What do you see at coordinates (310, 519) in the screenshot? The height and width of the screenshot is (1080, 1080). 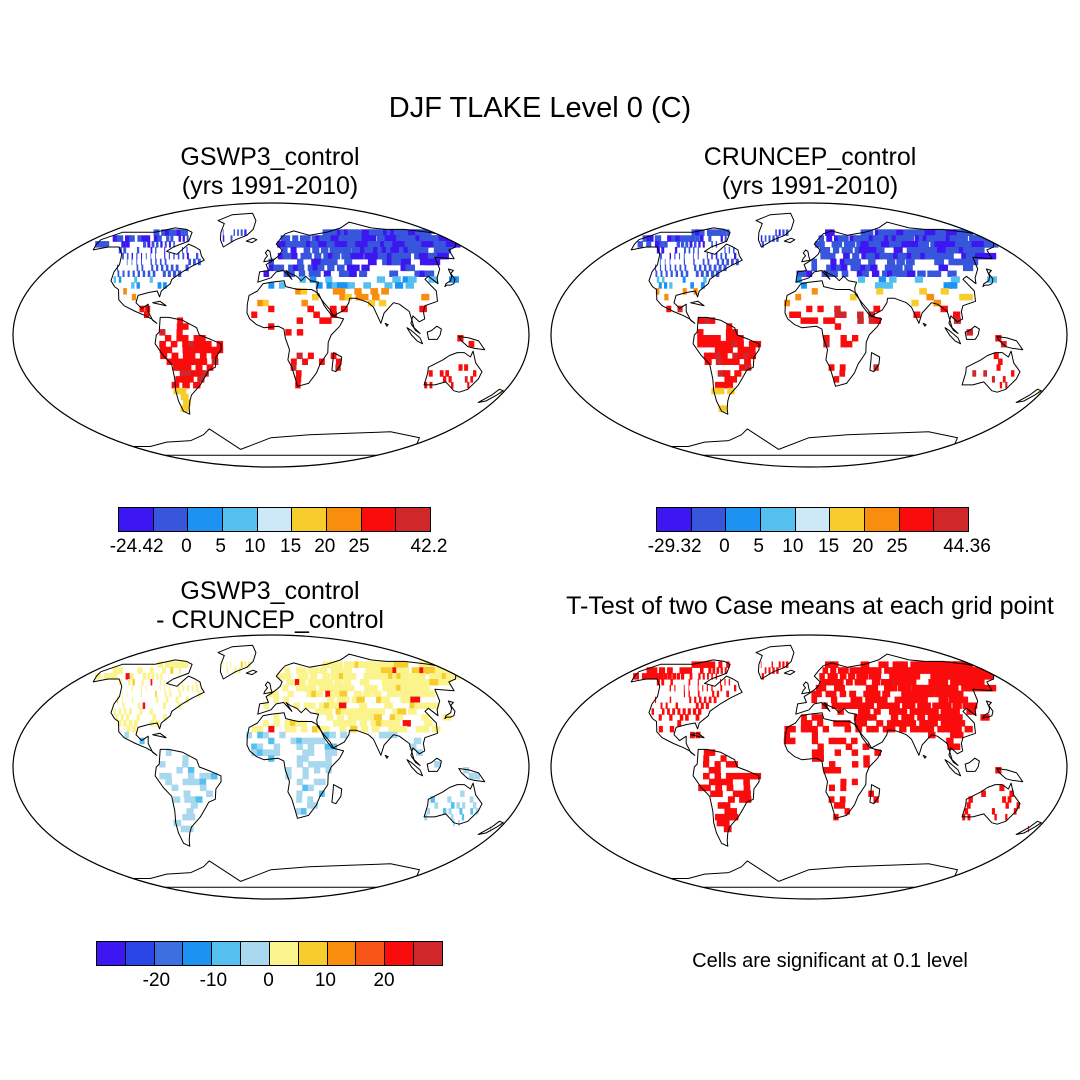 I see `colorbar-swatch` at bounding box center [310, 519].